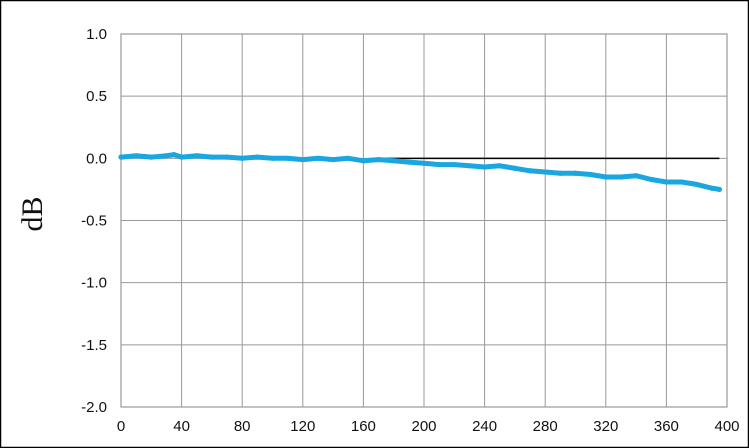 The image size is (749, 448). What do you see at coordinates (726, 426) in the screenshot?
I see `x-tick-label: 400` at bounding box center [726, 426].